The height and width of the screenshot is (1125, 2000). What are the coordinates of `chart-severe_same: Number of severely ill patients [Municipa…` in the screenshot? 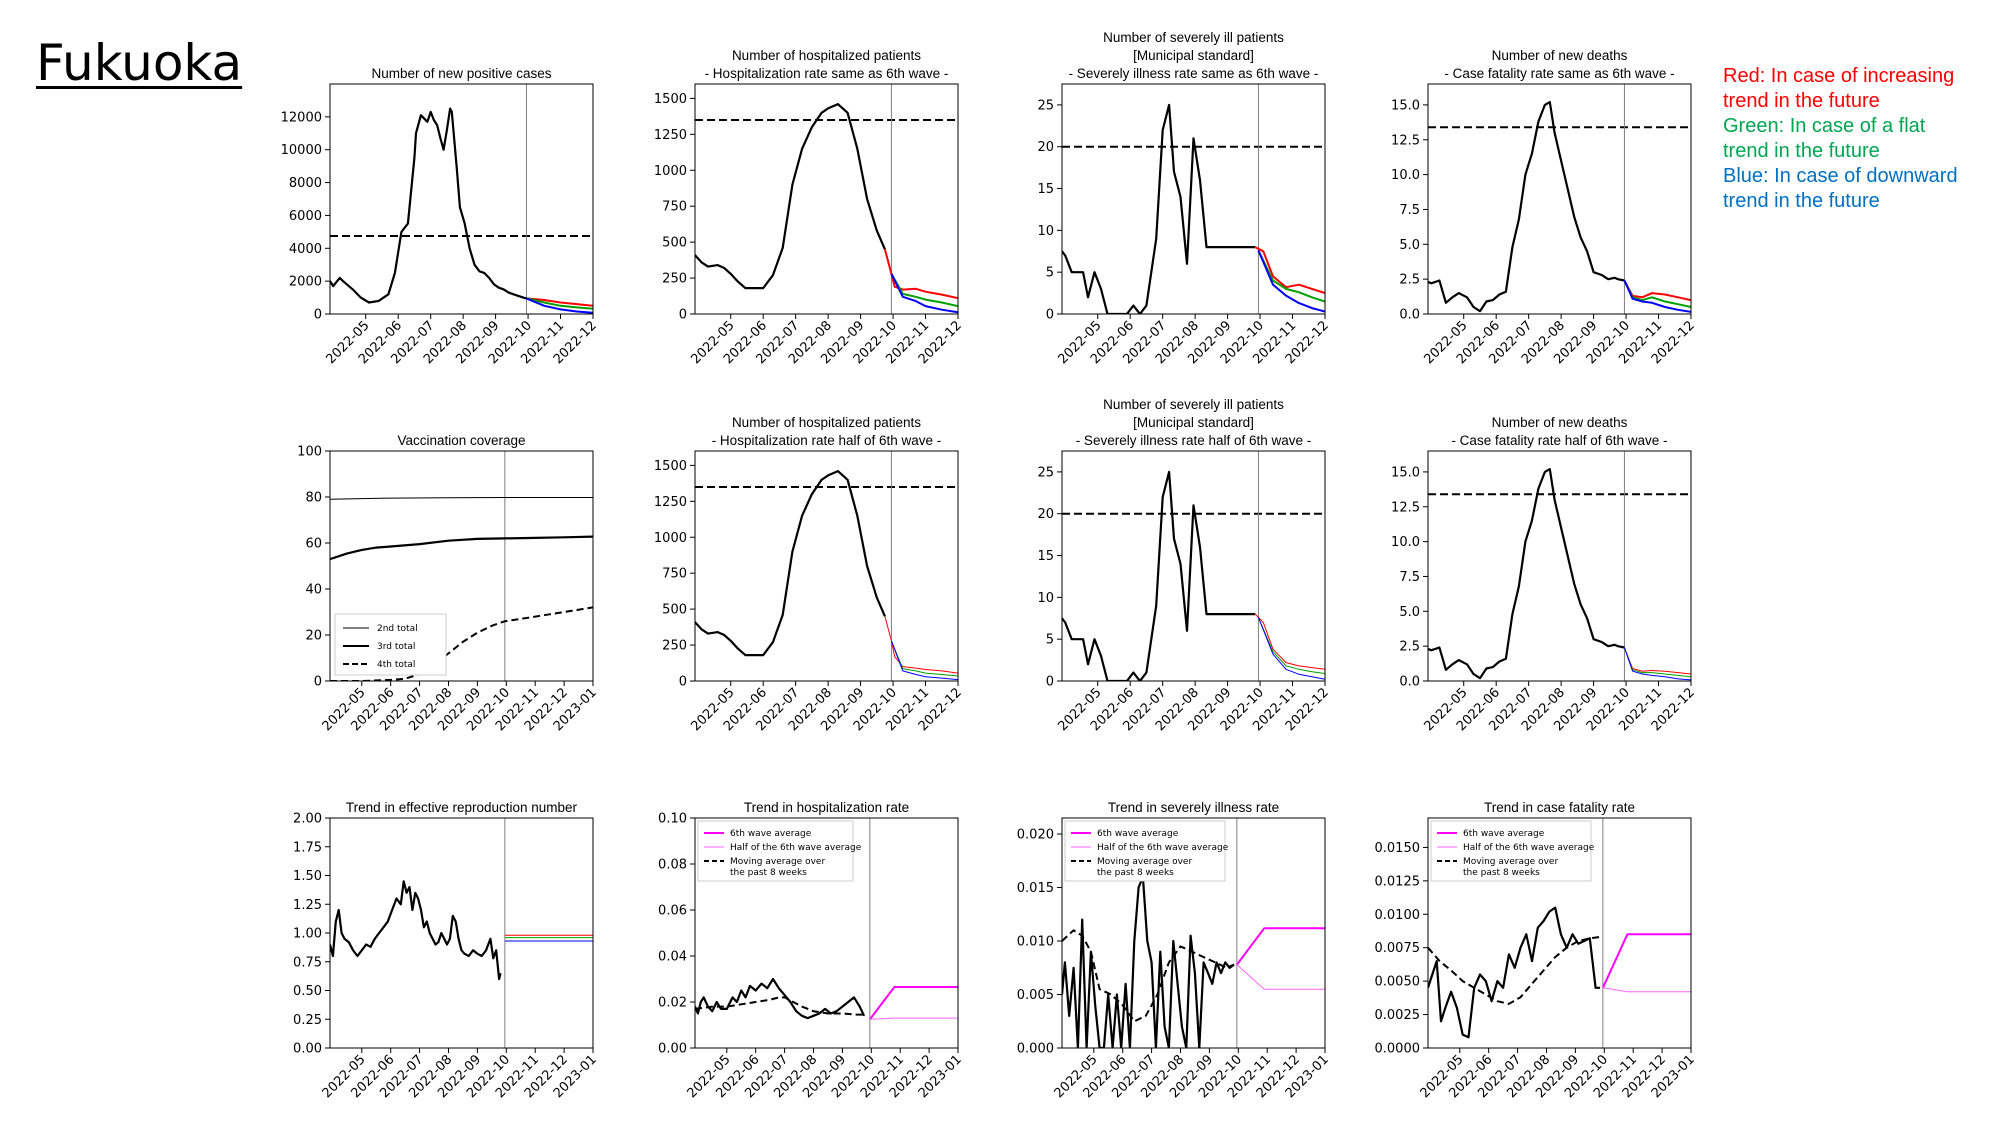 It's located at (1184, 198).